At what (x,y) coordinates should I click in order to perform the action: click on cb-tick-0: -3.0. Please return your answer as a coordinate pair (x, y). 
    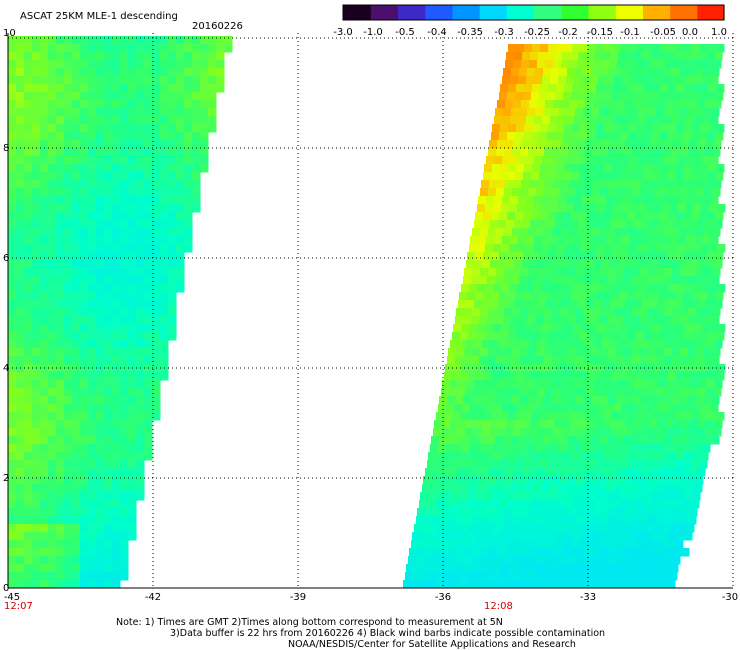
    Looking at the image, I should click on (343, 32).